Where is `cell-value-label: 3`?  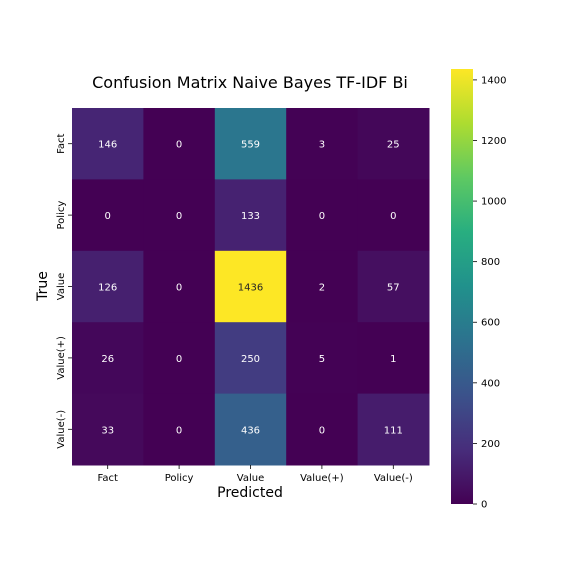 cell-value-label: 3 is located at coordinates (322, 145).